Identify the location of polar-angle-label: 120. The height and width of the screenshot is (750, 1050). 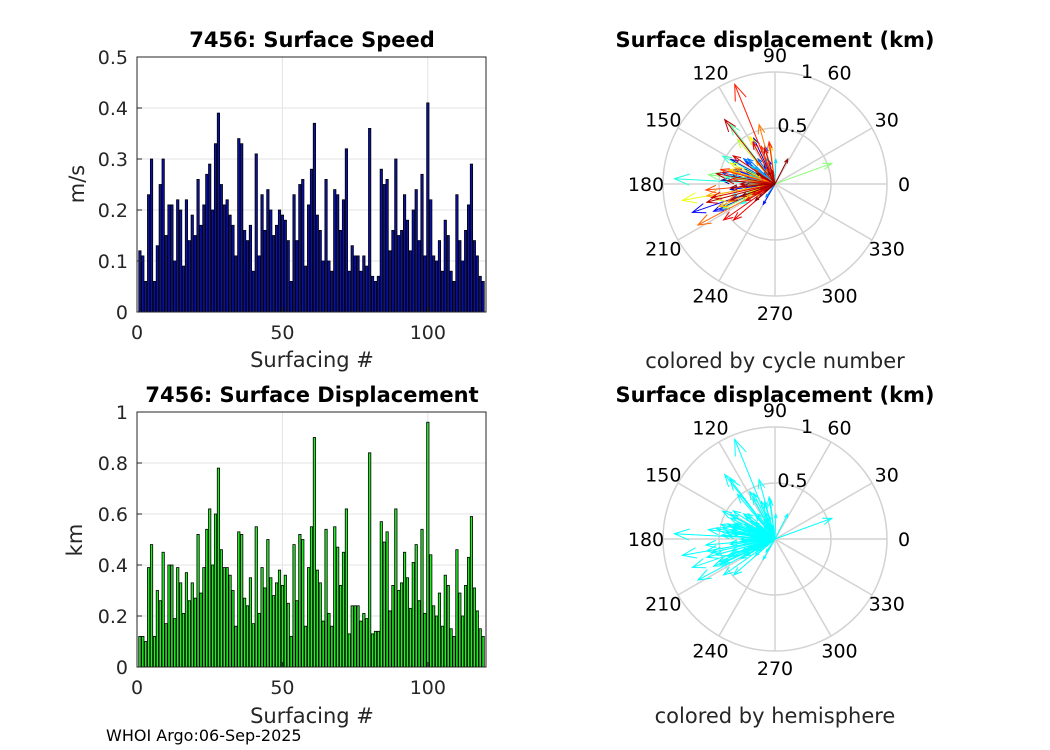
(710, 428).